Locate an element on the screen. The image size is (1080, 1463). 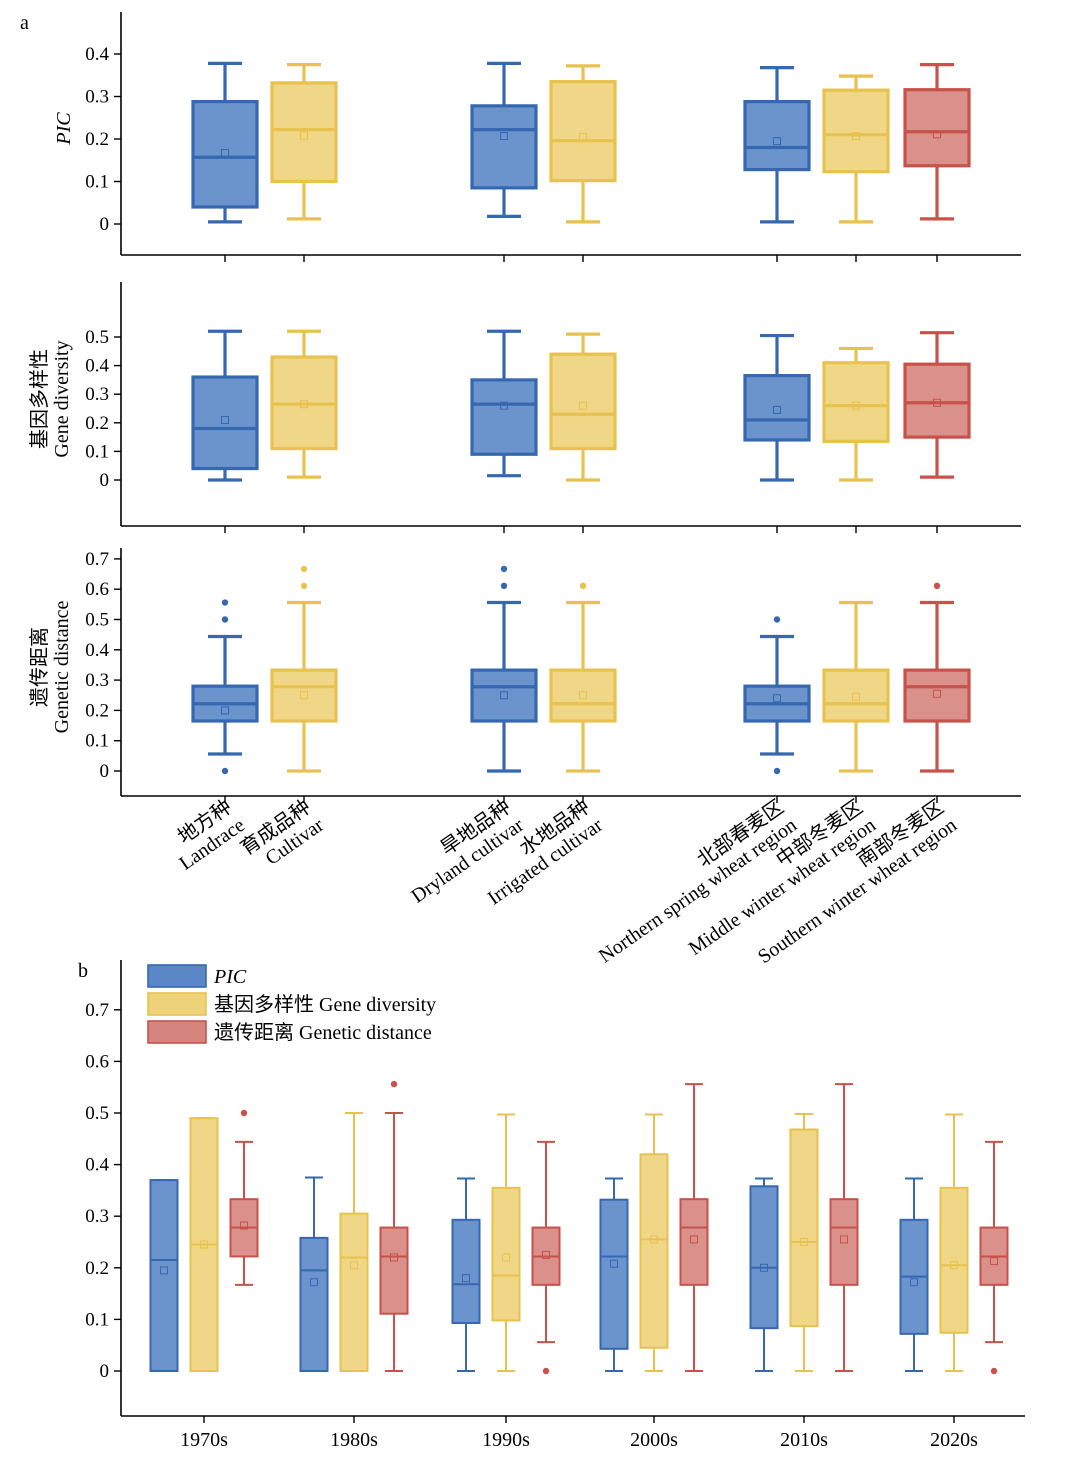
x-tick-label: 1970s is located at coordinates (204, 1440).